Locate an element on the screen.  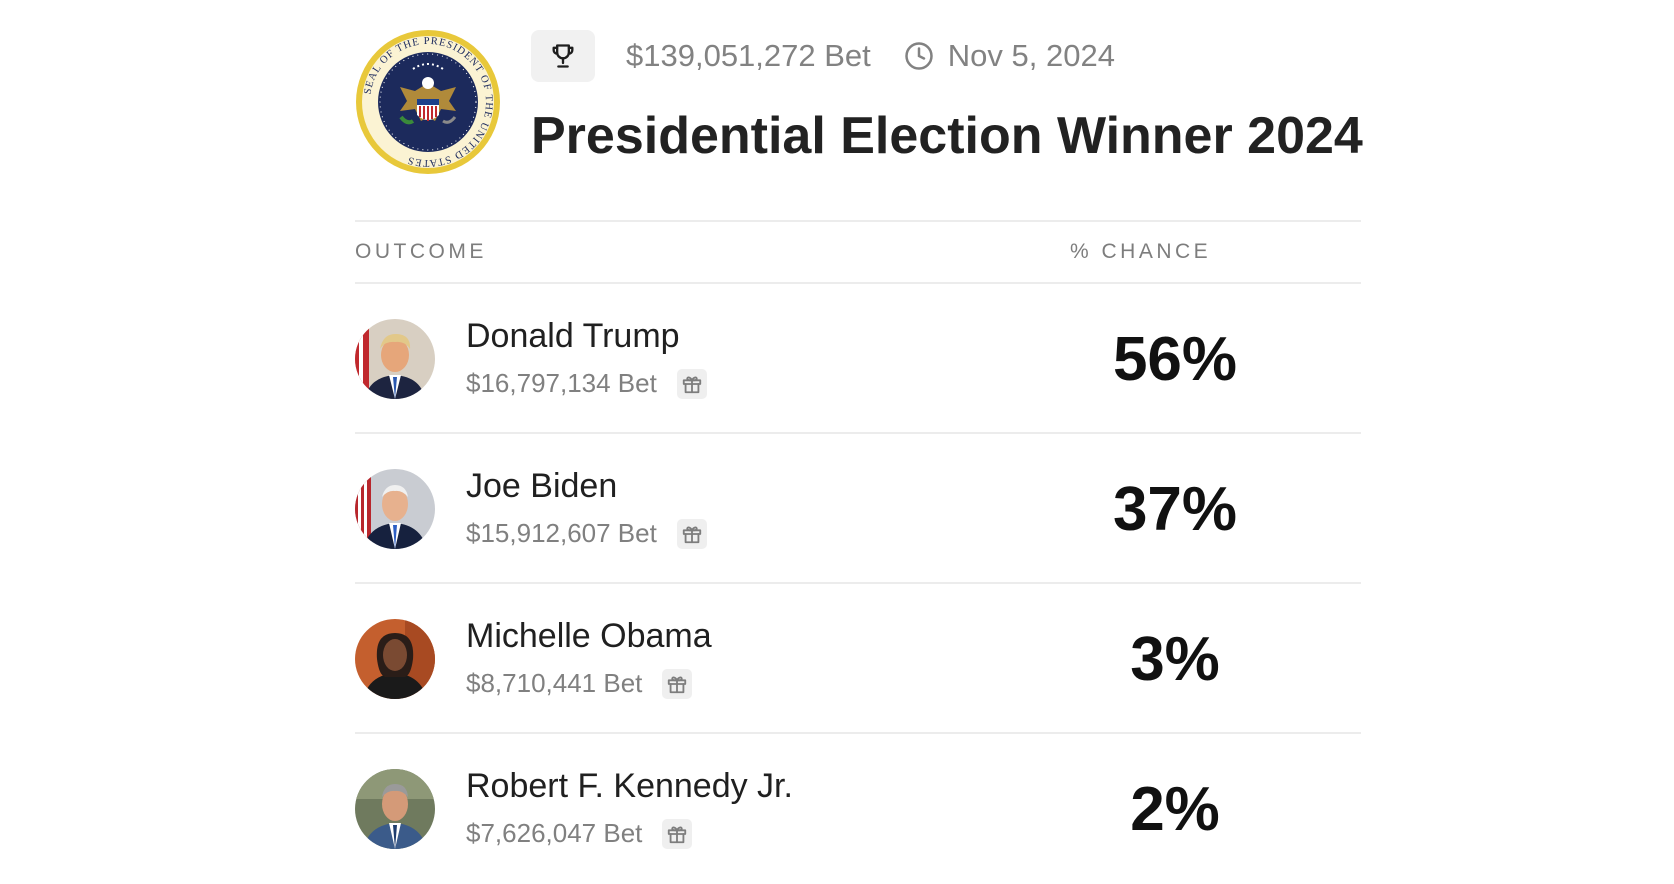
outcome-bet-amount: $8,710,441 Bet is located at coordinates (554, 683).